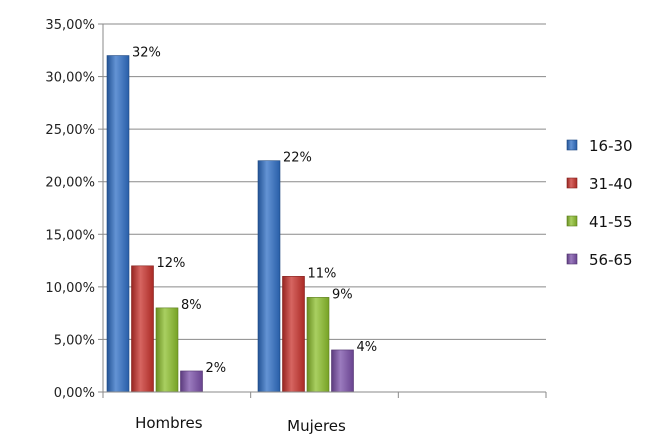 The width and height of the screenshot is (646, 438). Describe the element at coordinates (70, 25) in the screenshot. I see `y-tick-label: 35,00%` at that location.